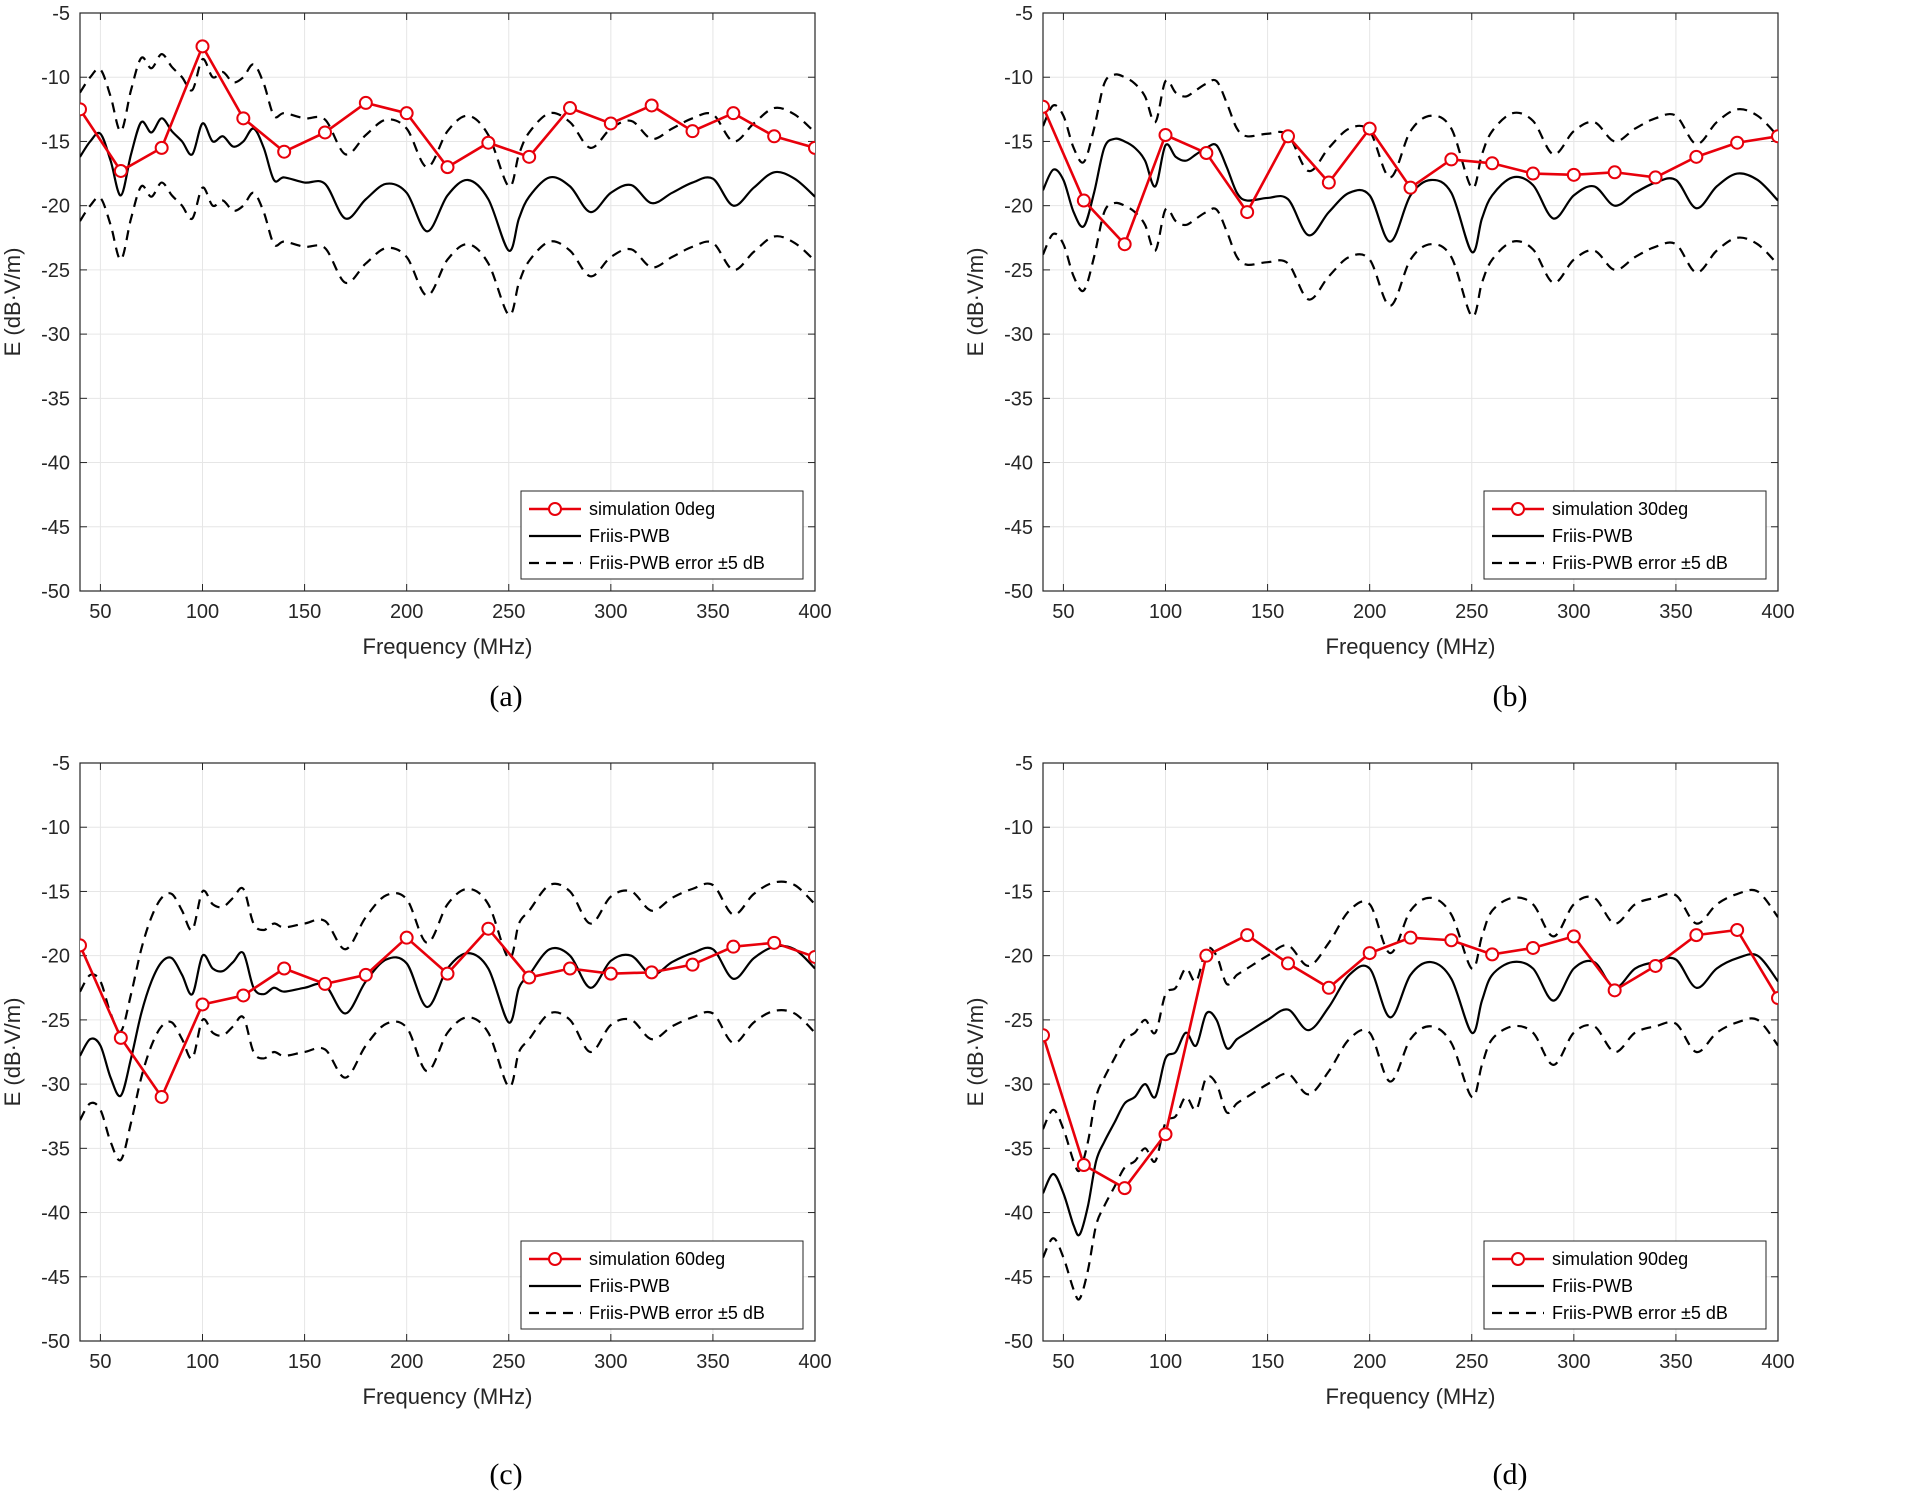 The image size is (1926, 1499). I want to click on legend-label: Friis-PWB error ±5 dB, so click(1640, 563).